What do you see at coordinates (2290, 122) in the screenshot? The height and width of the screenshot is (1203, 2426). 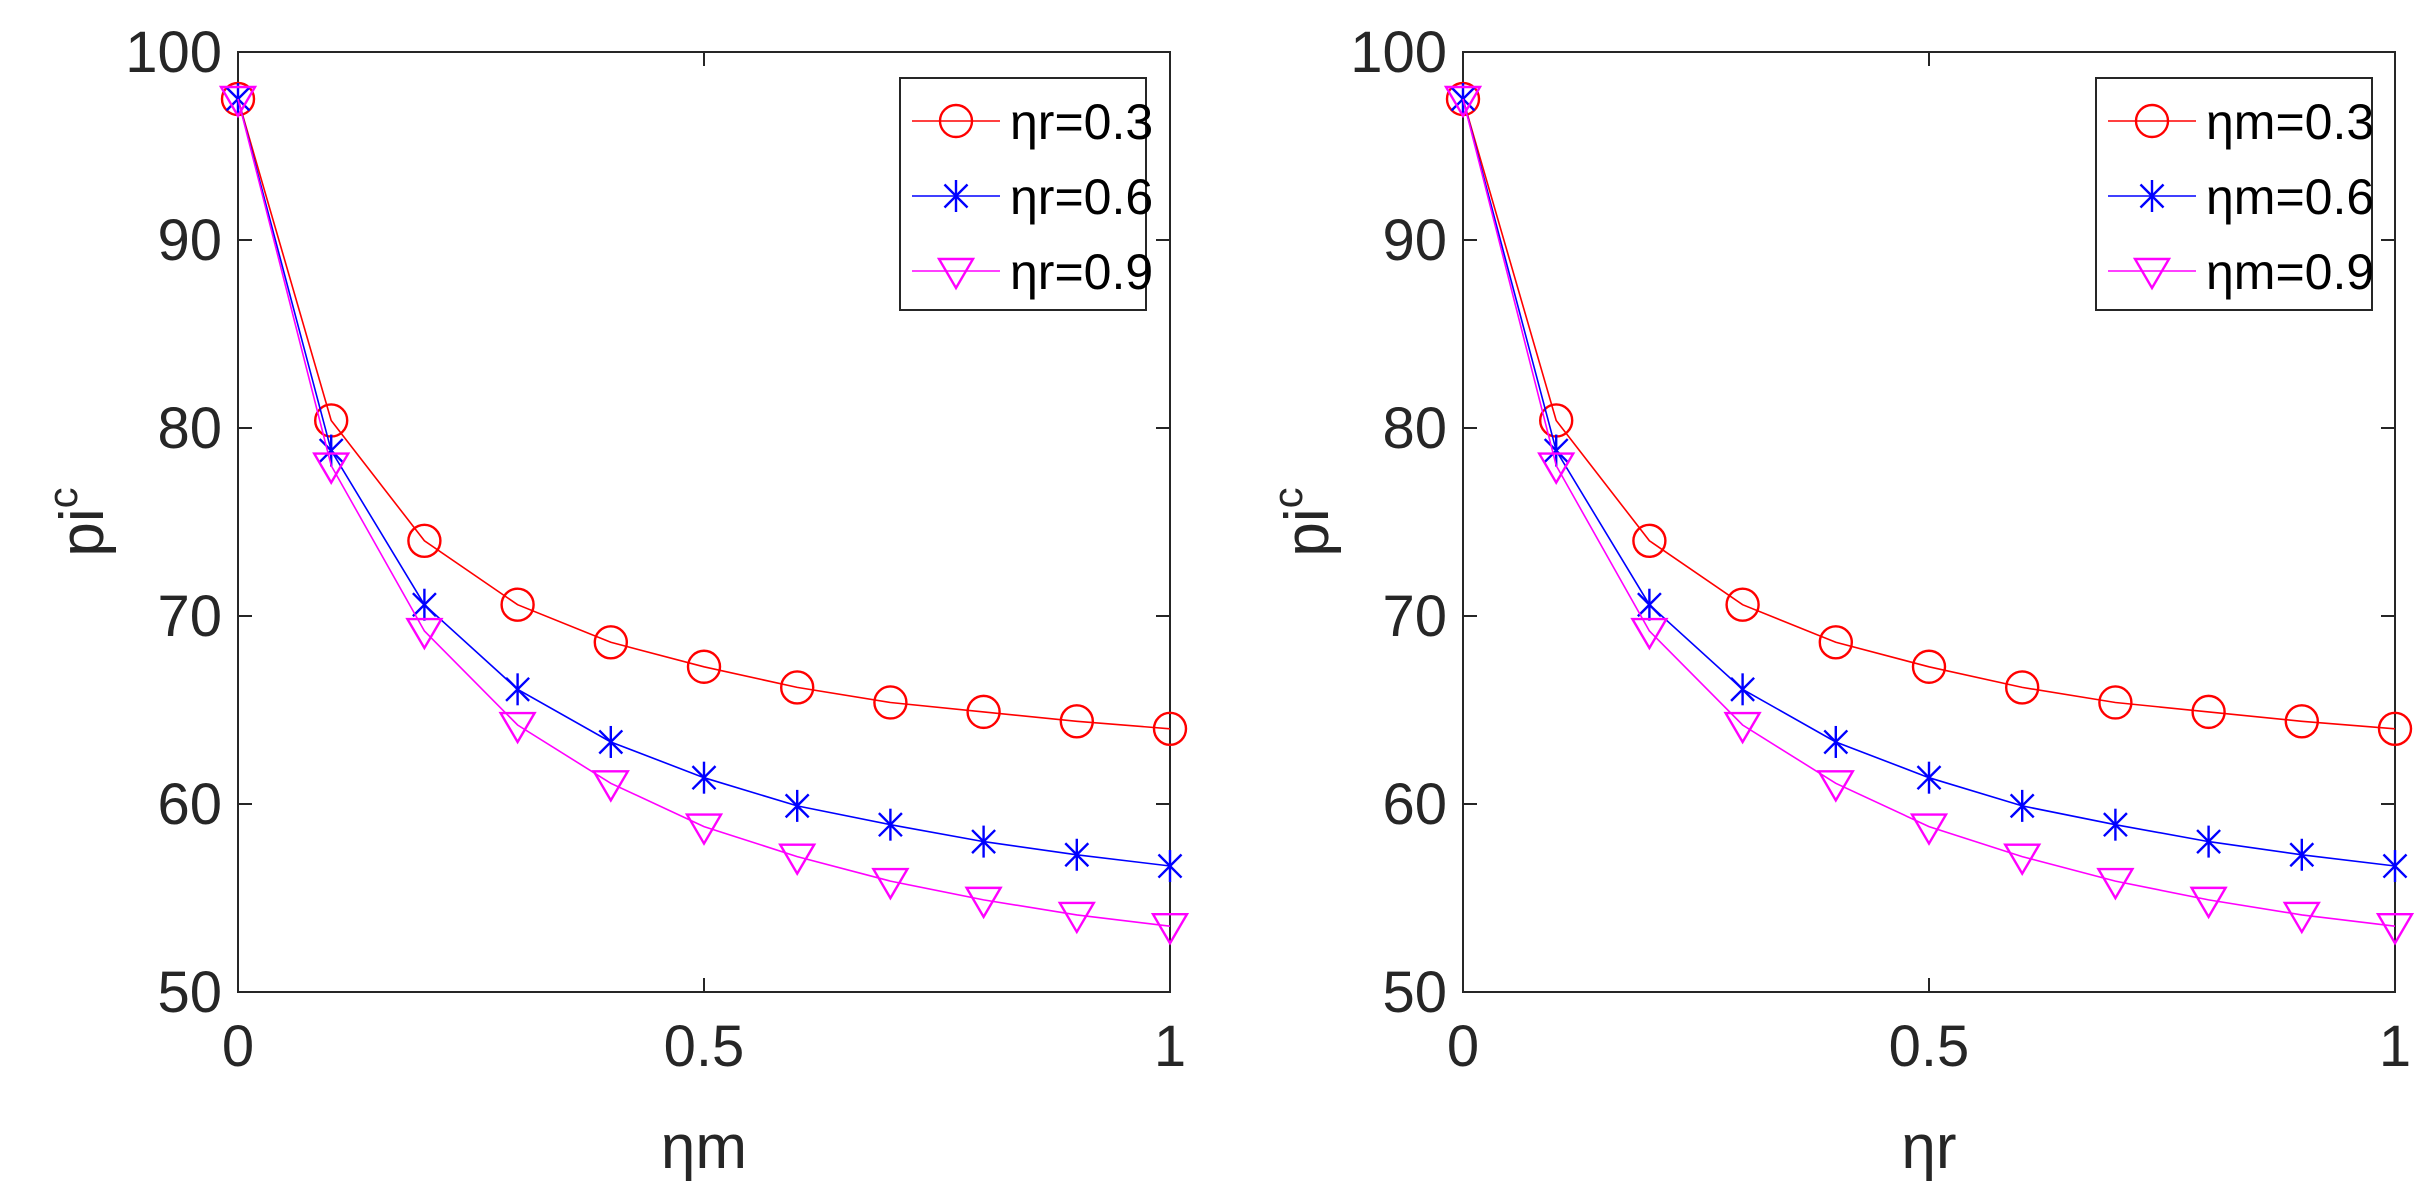 I see `legend-entry-label: ηm=0.3` at bounding box center [2290, 122].